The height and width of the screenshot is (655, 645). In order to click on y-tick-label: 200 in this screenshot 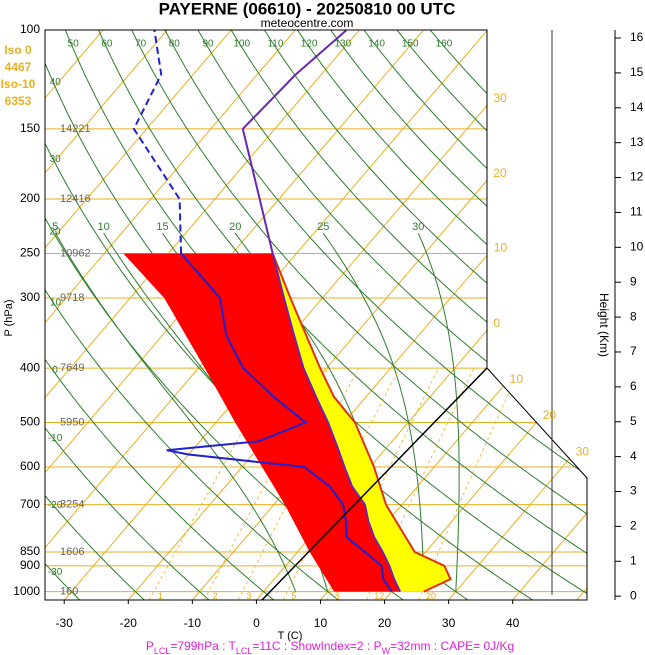, I will do `click(30, 198)`.